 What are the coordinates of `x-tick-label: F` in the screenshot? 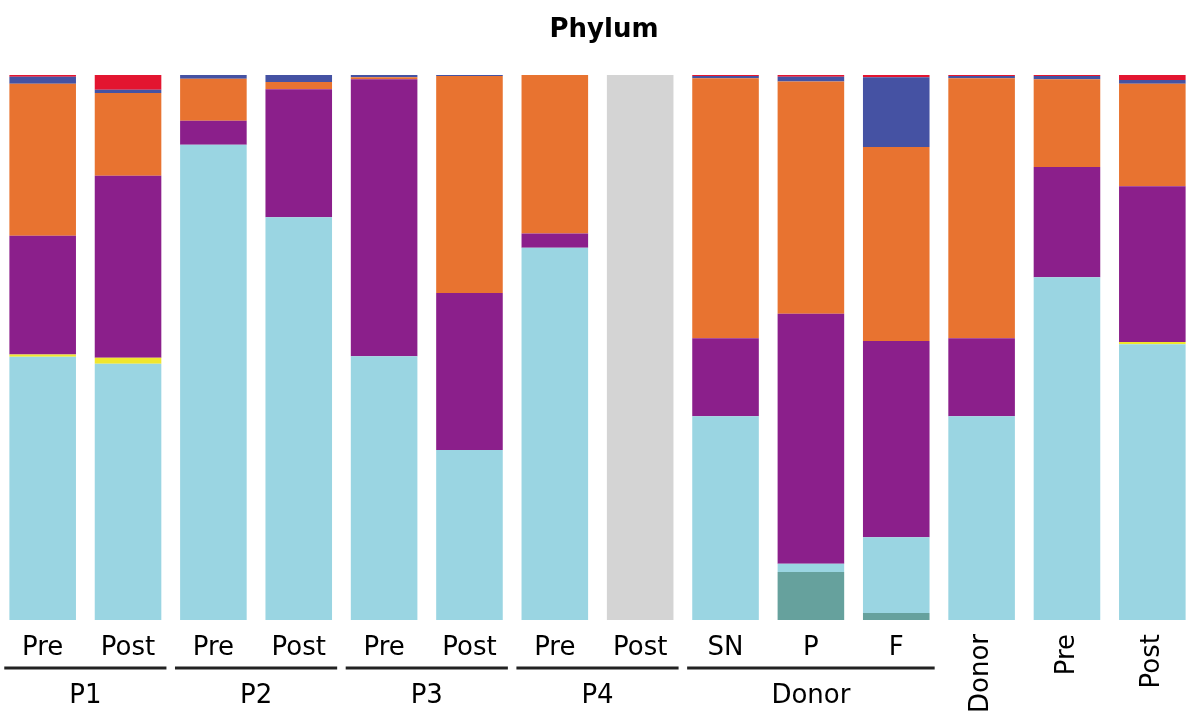 It's located at (896, 645).